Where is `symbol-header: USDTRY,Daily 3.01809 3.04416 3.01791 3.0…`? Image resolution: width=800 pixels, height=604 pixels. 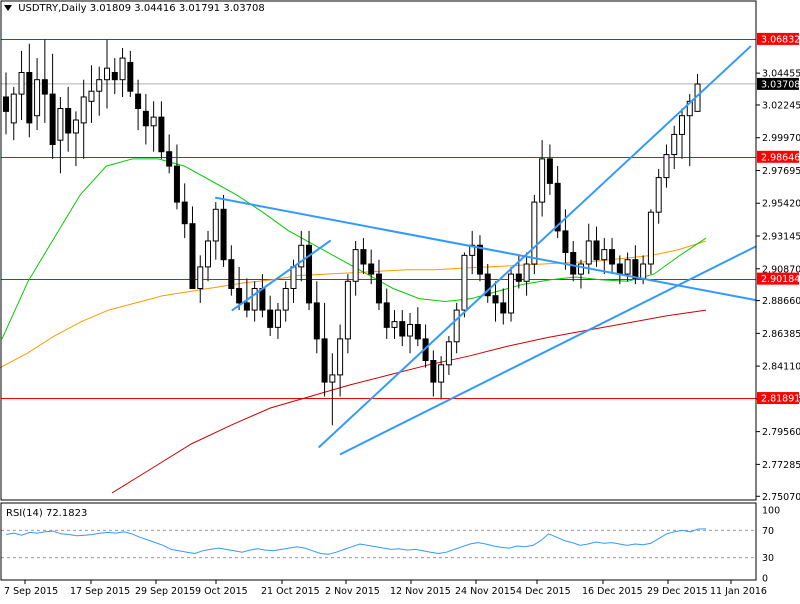 symbol-header: USDTRY,Daily 3.01809 3.04416 3.01791 3.0… is located at coordinates (134, 8).